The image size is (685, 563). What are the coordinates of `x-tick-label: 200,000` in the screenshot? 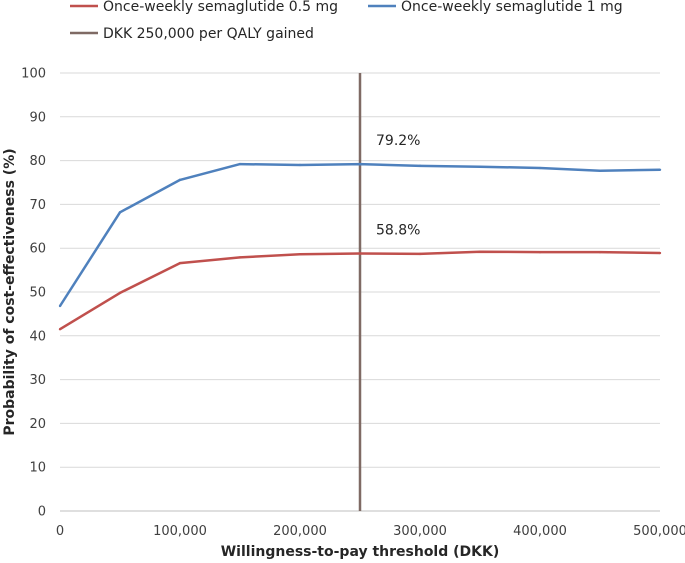 It's located at (300, 531).